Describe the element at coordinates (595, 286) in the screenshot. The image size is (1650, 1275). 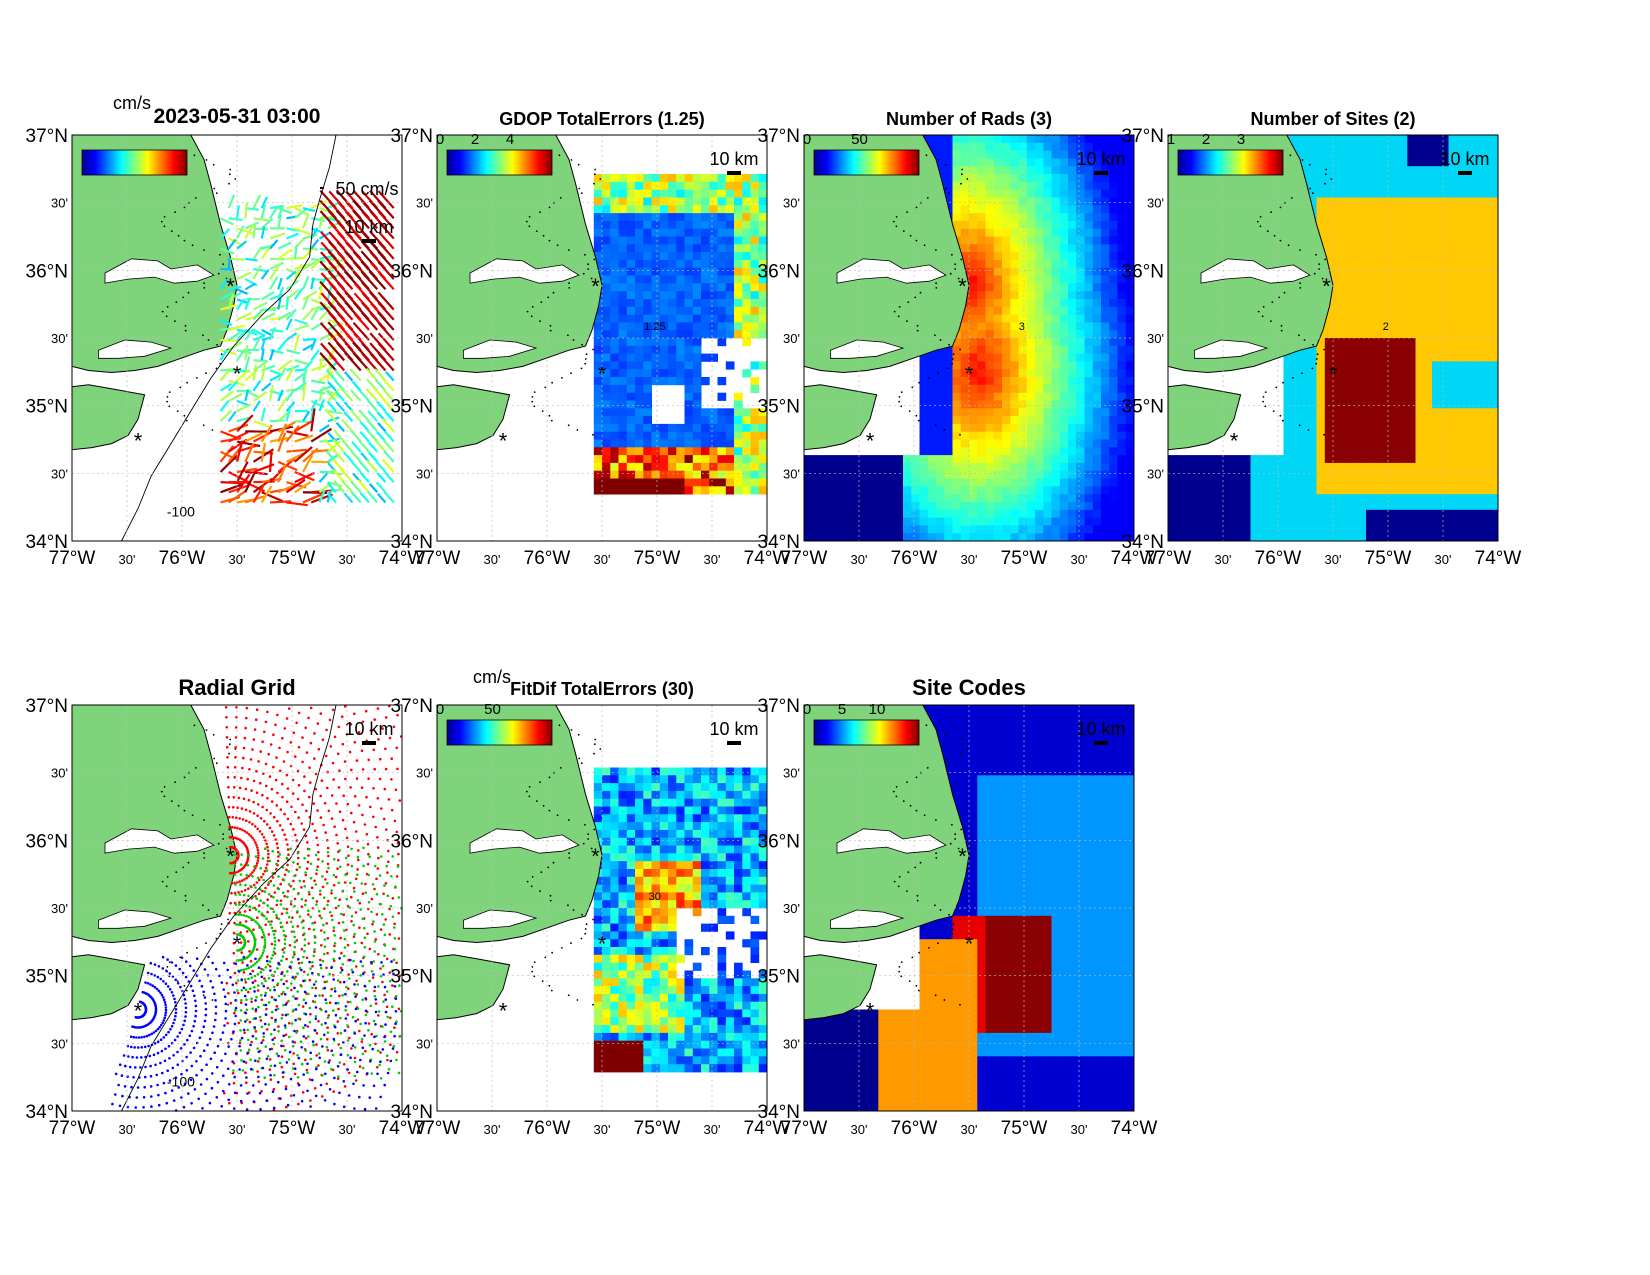
I see `site-marker: *` at that location.